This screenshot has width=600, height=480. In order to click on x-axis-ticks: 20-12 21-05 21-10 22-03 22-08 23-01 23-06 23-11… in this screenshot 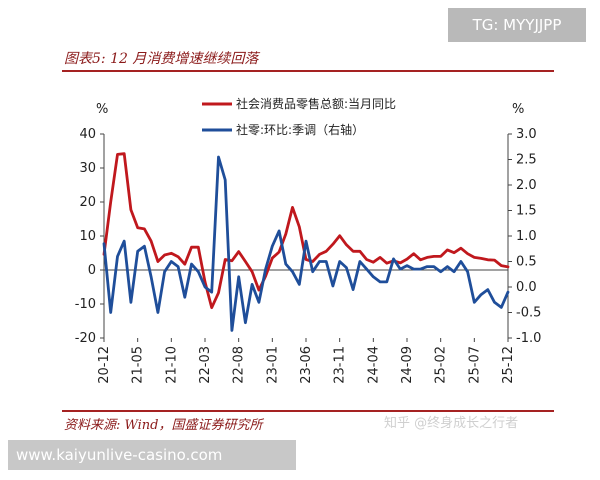, I will do `click(306, 361)`.